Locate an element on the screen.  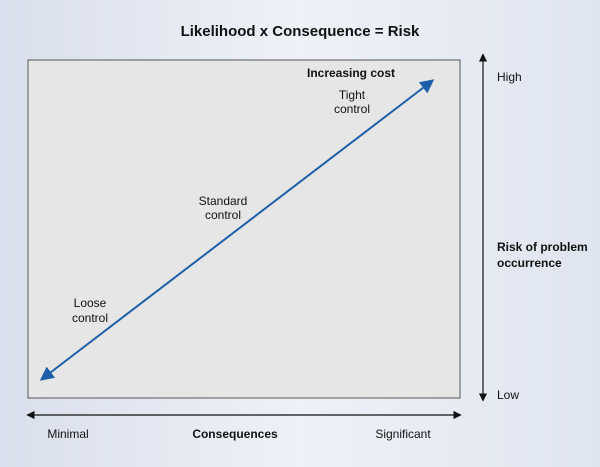
minimal-label: Minimal is located at coordinates (67, 434).